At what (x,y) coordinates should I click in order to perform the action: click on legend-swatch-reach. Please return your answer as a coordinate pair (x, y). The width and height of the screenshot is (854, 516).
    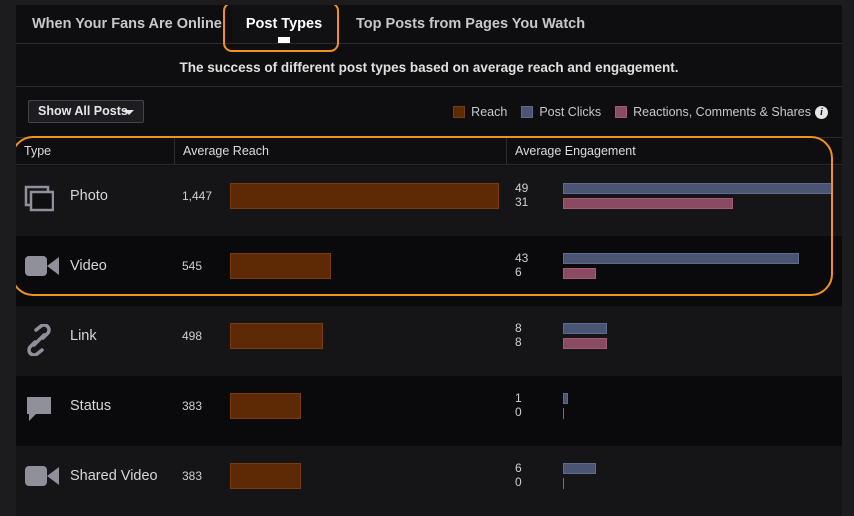
    Looking at the image, I should click on (459, 112).